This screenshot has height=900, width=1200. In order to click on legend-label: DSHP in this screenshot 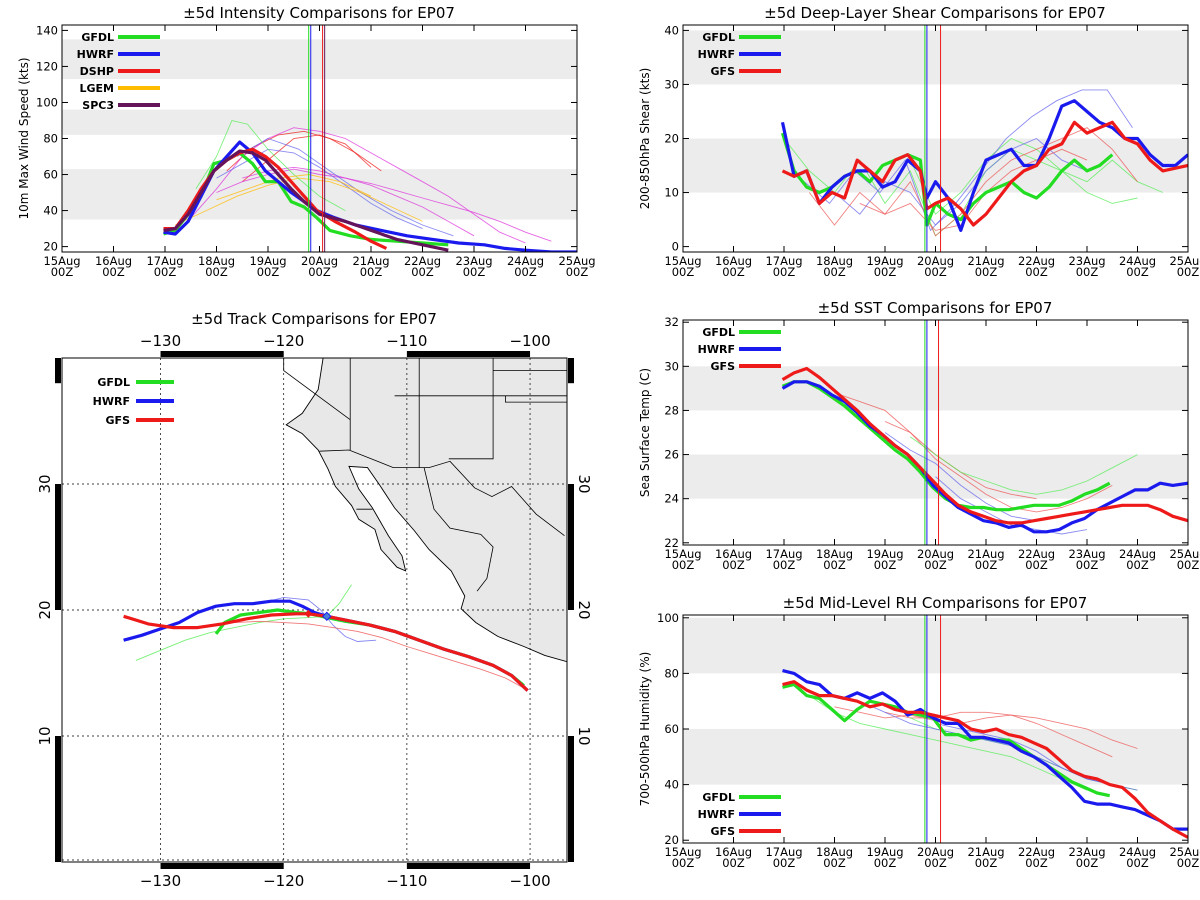, I will do `click(97, 71)`.